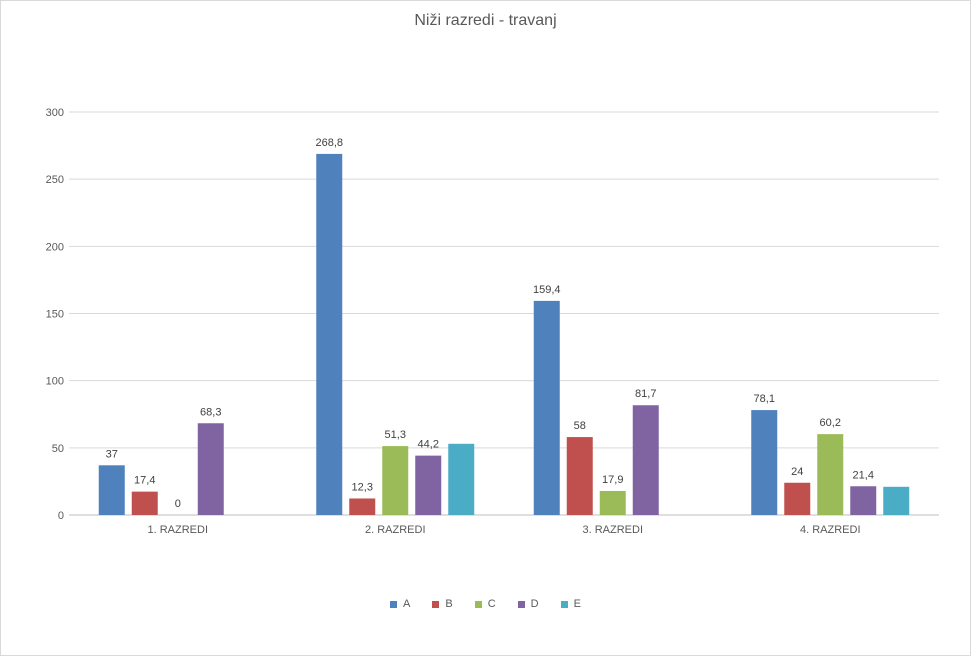 The width and height of the screenshot is (971, 656). Describe the element at coordinates (407, 604) in the screenshot. I see `legend-label: A` at that location.